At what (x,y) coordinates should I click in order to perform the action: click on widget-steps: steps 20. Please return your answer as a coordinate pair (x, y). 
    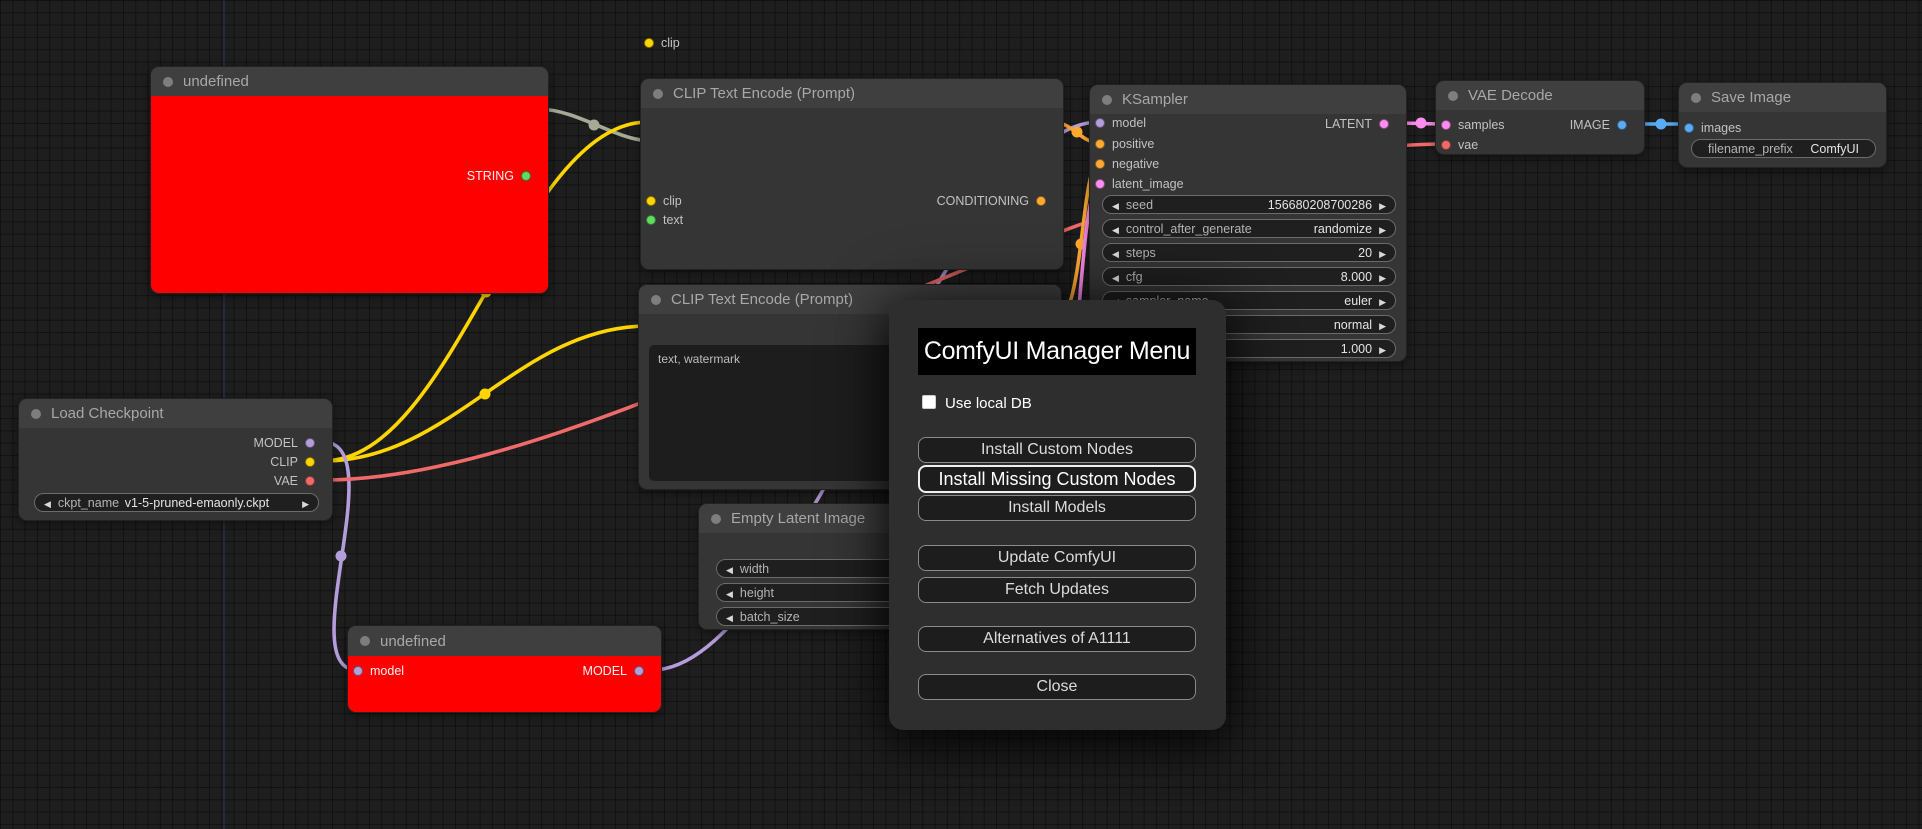
    Looking at the image, I should click on (1249, 252).